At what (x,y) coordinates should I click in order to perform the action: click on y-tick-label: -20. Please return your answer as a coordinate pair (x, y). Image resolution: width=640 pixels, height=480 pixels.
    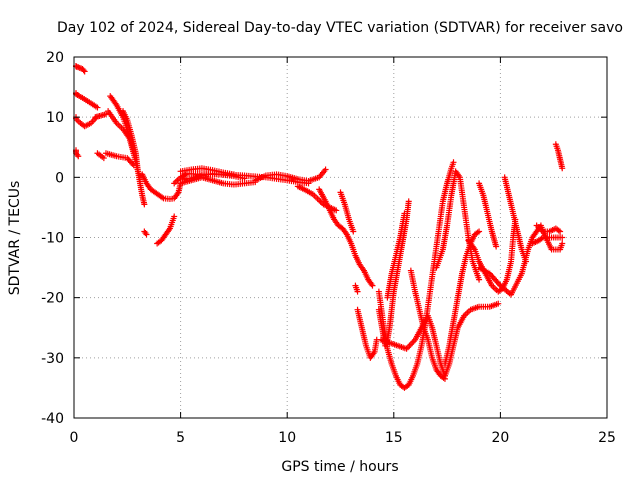
    Looking at the image, I should click on (52, 299).